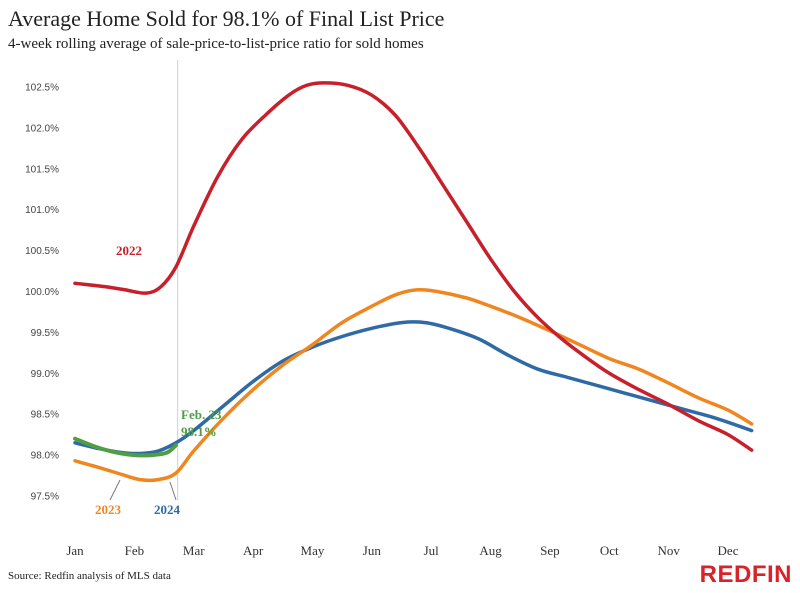 Image resolution: width=800 pixels, height=593 pixels. What do you see at coordinates (313, 550) in the screenshot?
I see `x-tick-label: May` at bounding box center [313, 550].